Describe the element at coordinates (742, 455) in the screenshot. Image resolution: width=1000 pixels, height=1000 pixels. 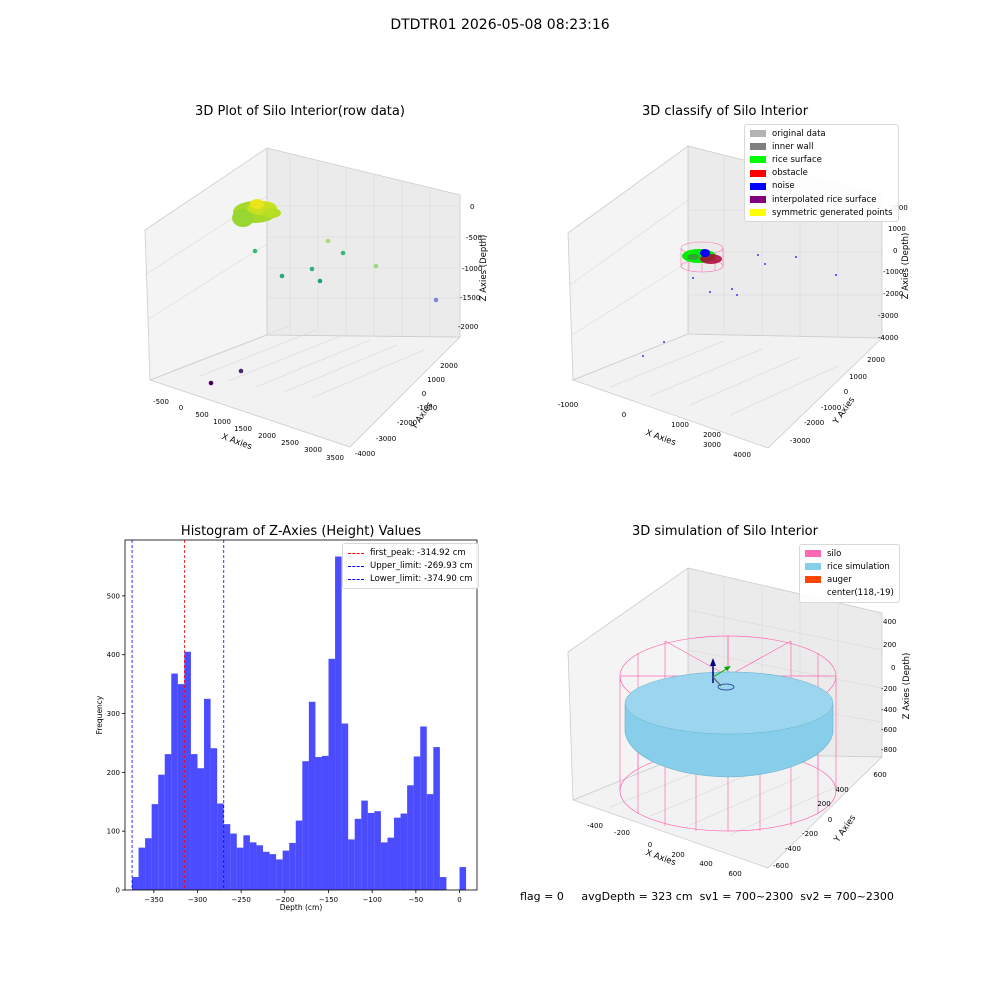
I see `classify-x-tick: 4000` at that location.